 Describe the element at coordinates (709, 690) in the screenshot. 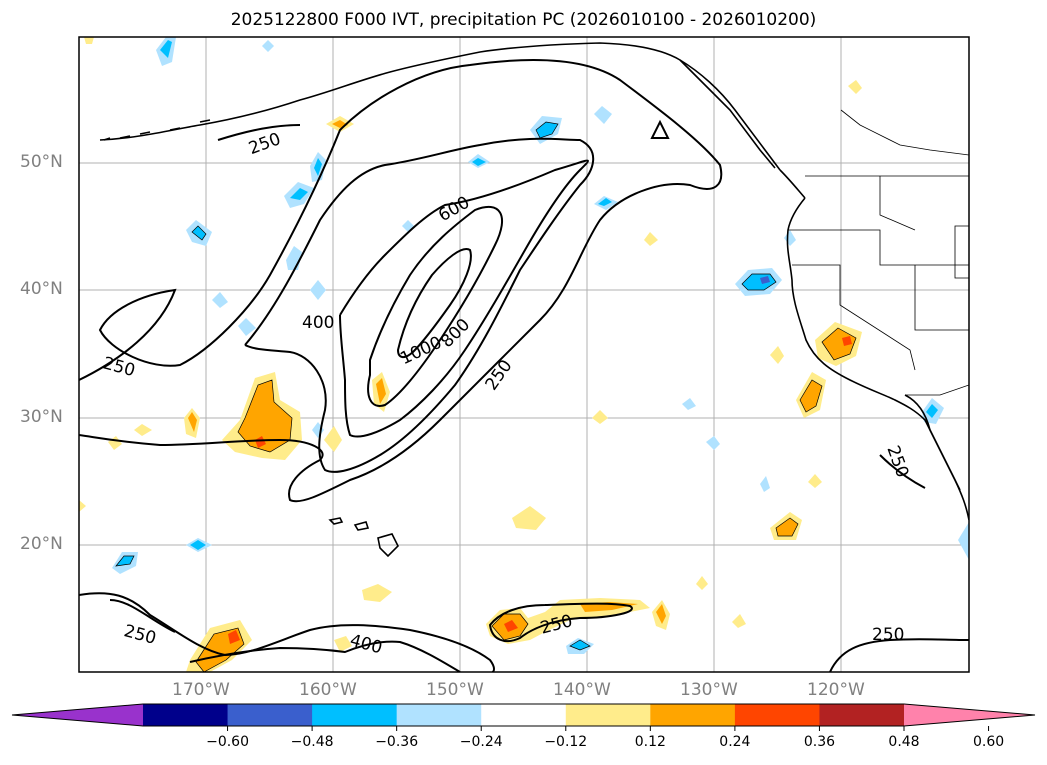

I see `lon-label-130w: 130°W` at that location.